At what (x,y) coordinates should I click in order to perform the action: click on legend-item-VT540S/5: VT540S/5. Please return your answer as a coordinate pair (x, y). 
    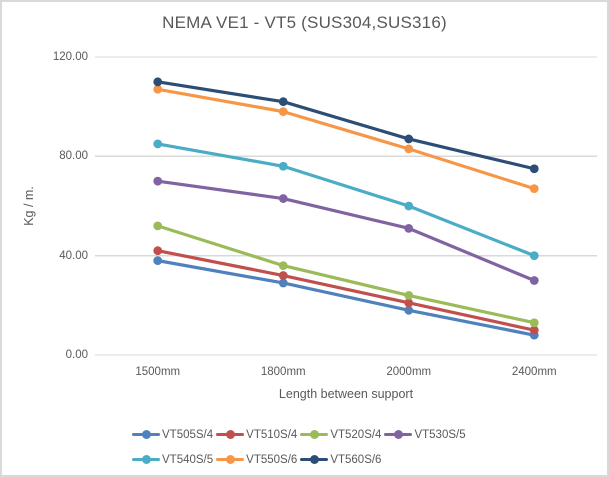
    Looking at the image, I should click on (172, 460).